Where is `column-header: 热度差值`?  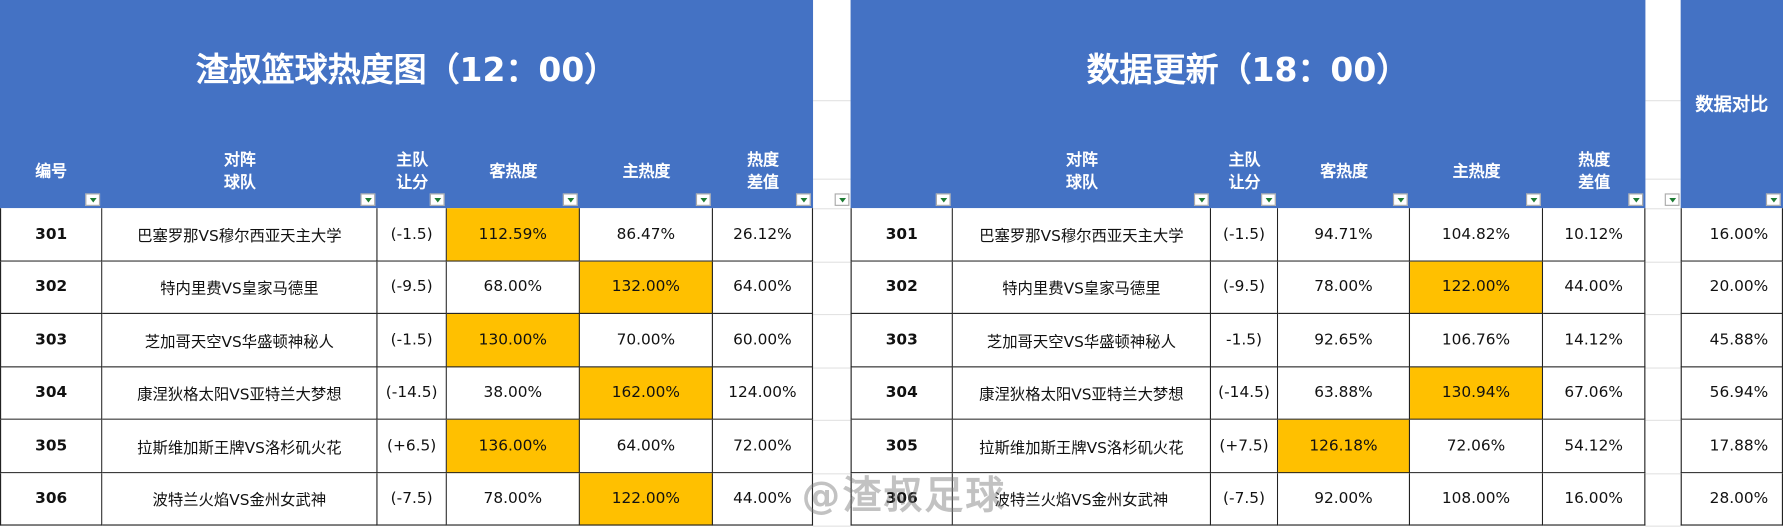
column-header: 热度差值 is located at coordinates (763, 171).